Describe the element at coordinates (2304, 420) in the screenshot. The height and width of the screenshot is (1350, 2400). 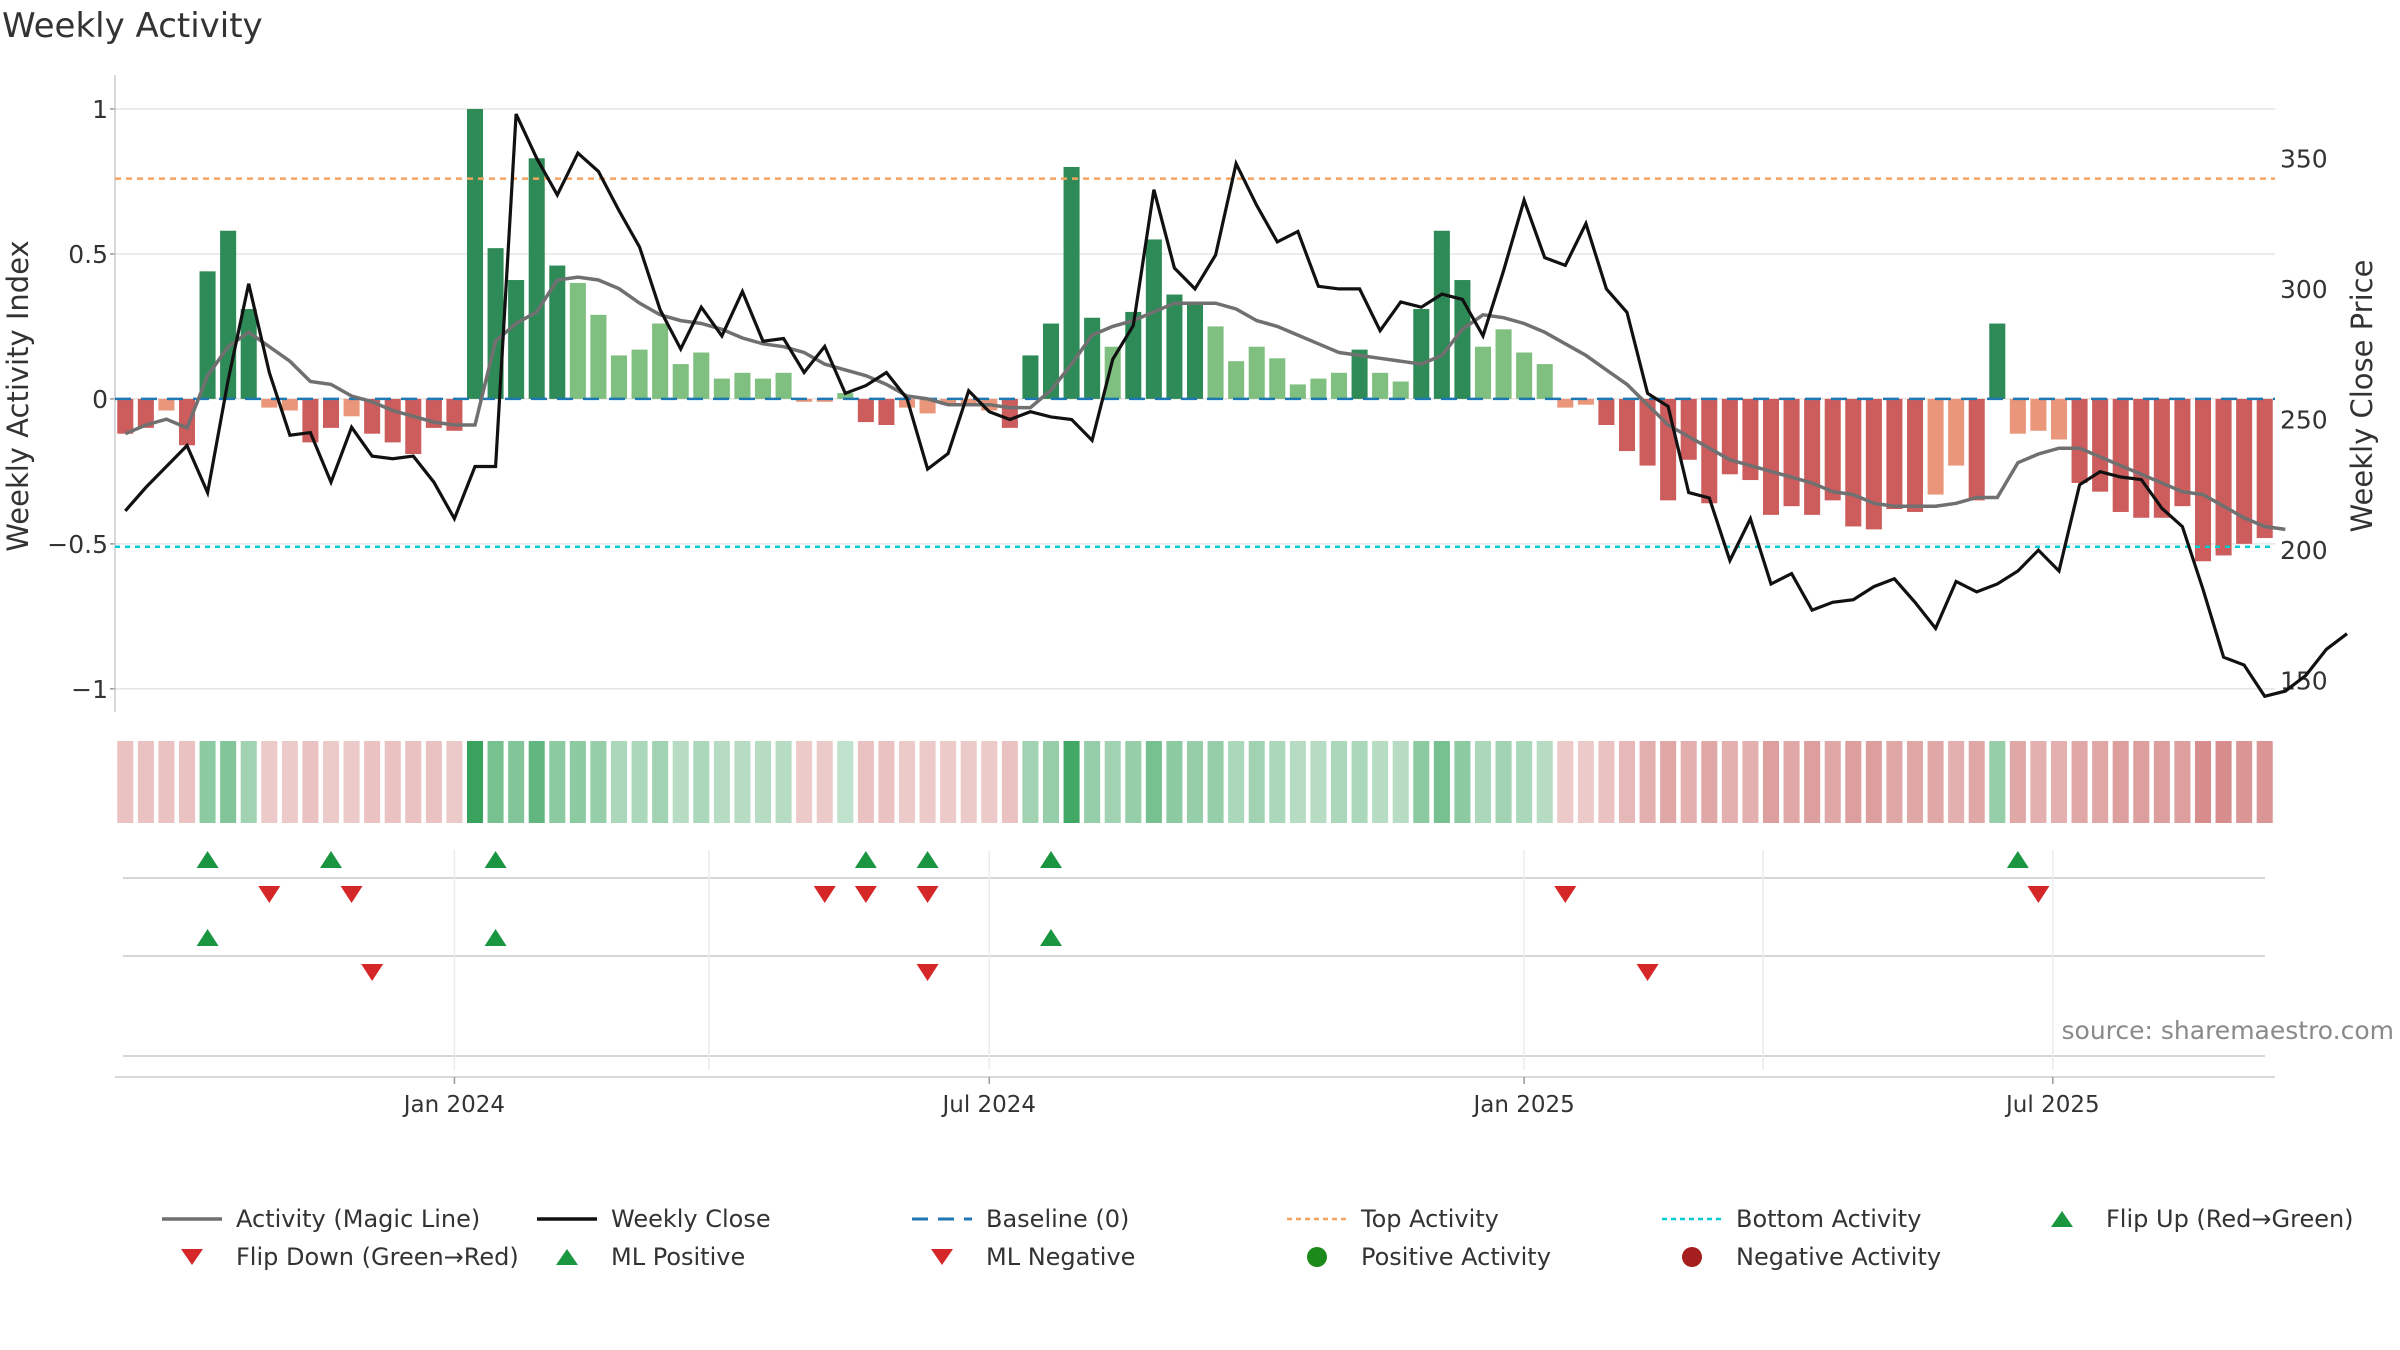
I see `y2-tick-label: 250` at that location.